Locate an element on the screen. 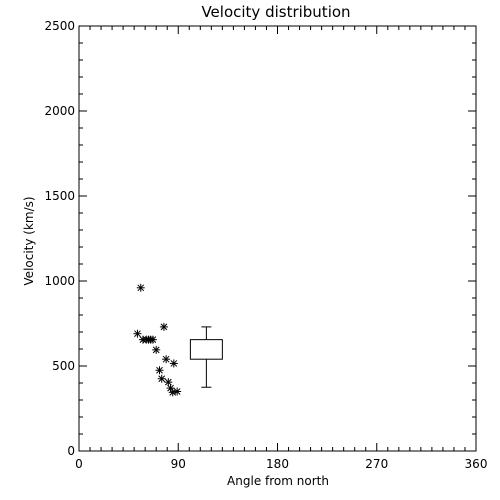 This screenshot has height=500, width=500. y-tick-label: 1000 is located at coordinates (59, 281).